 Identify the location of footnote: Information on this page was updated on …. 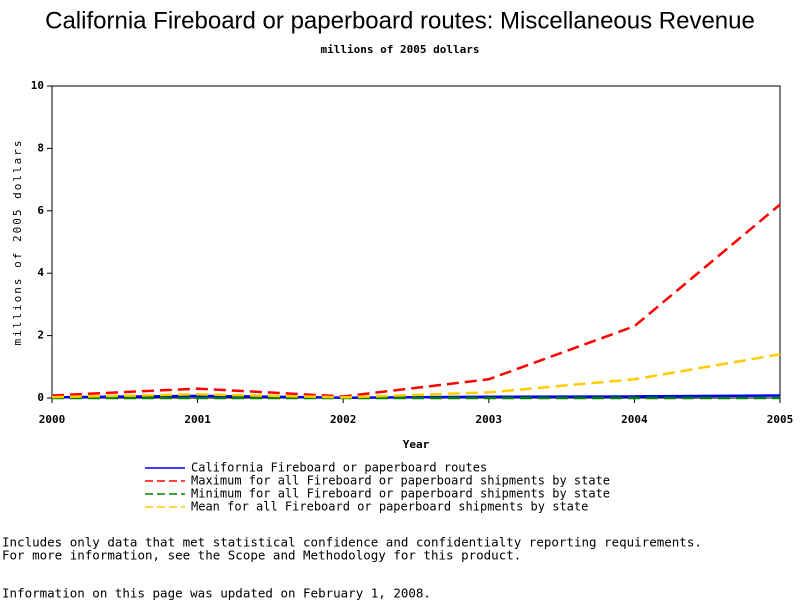
(216, 593).